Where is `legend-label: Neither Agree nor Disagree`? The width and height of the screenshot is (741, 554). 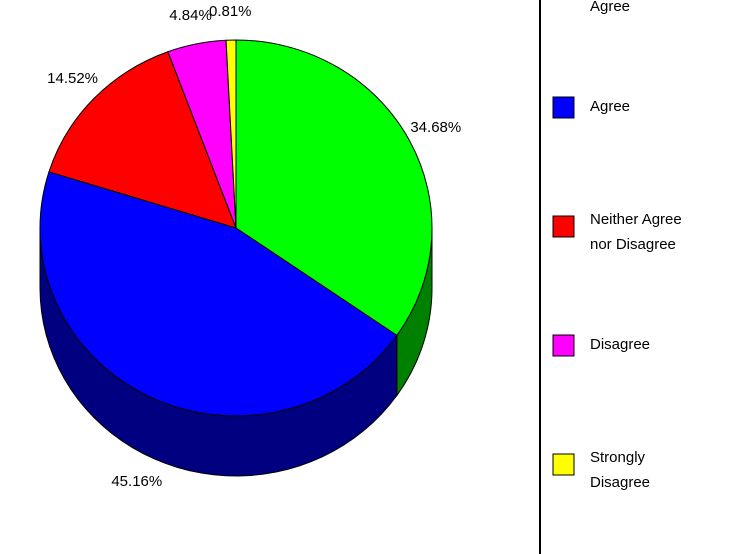
legend-label: Neither Agree nor Disagree is located at coordinates (636, 232).